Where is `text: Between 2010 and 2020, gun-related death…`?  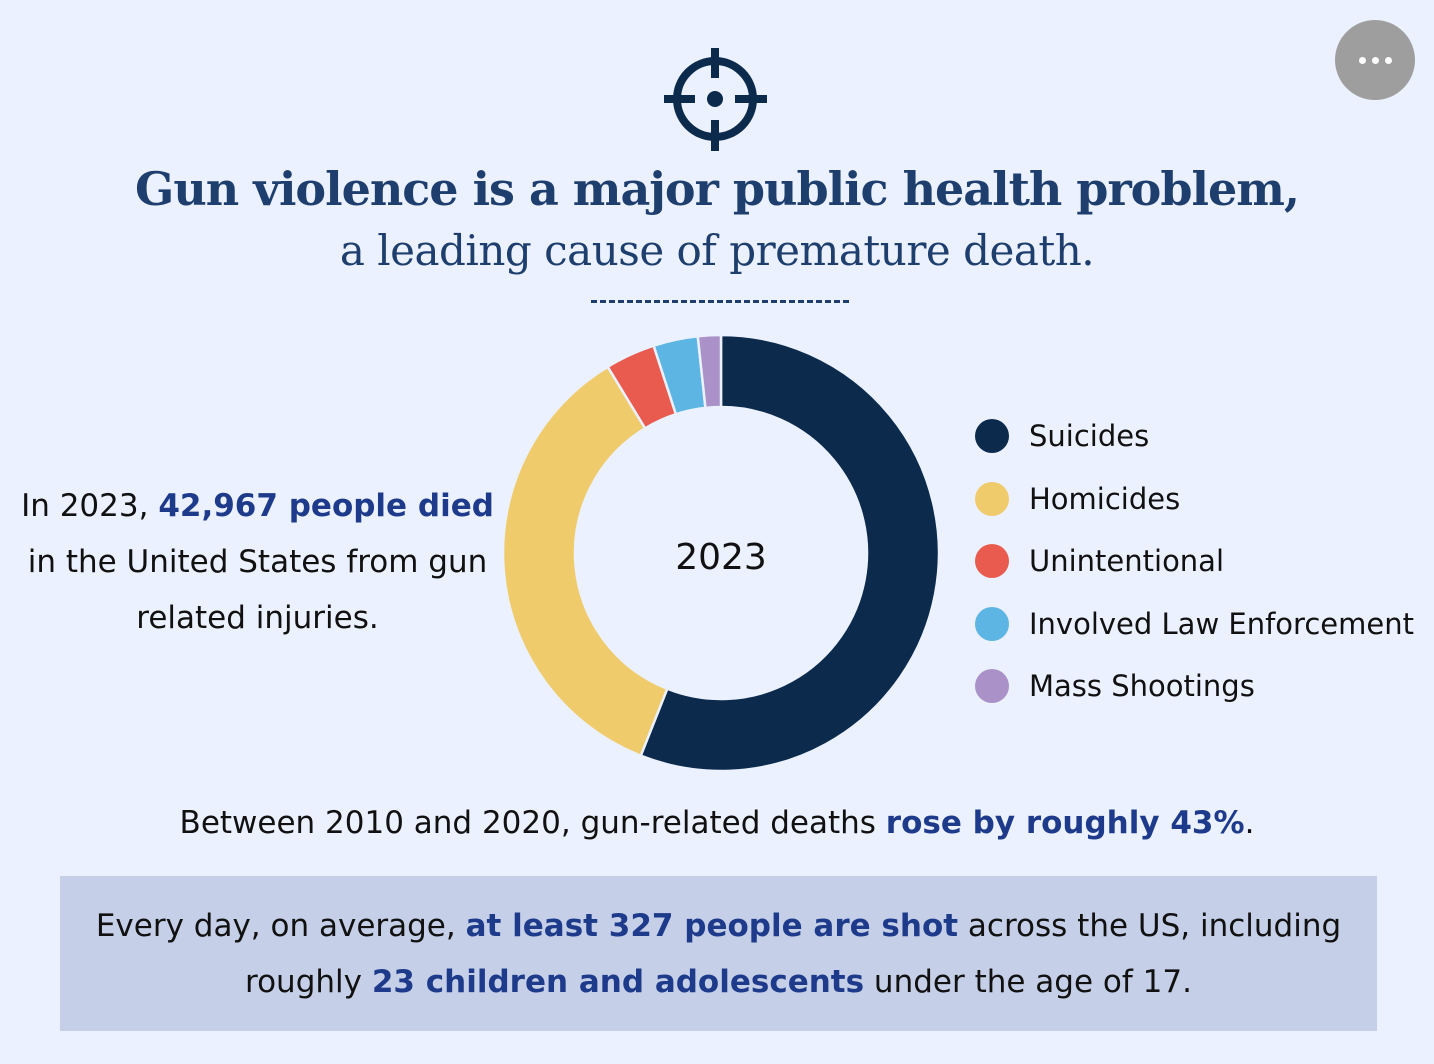
text: Between 2010 and 2020, gun-related death… is located at coordinates (532, 823).